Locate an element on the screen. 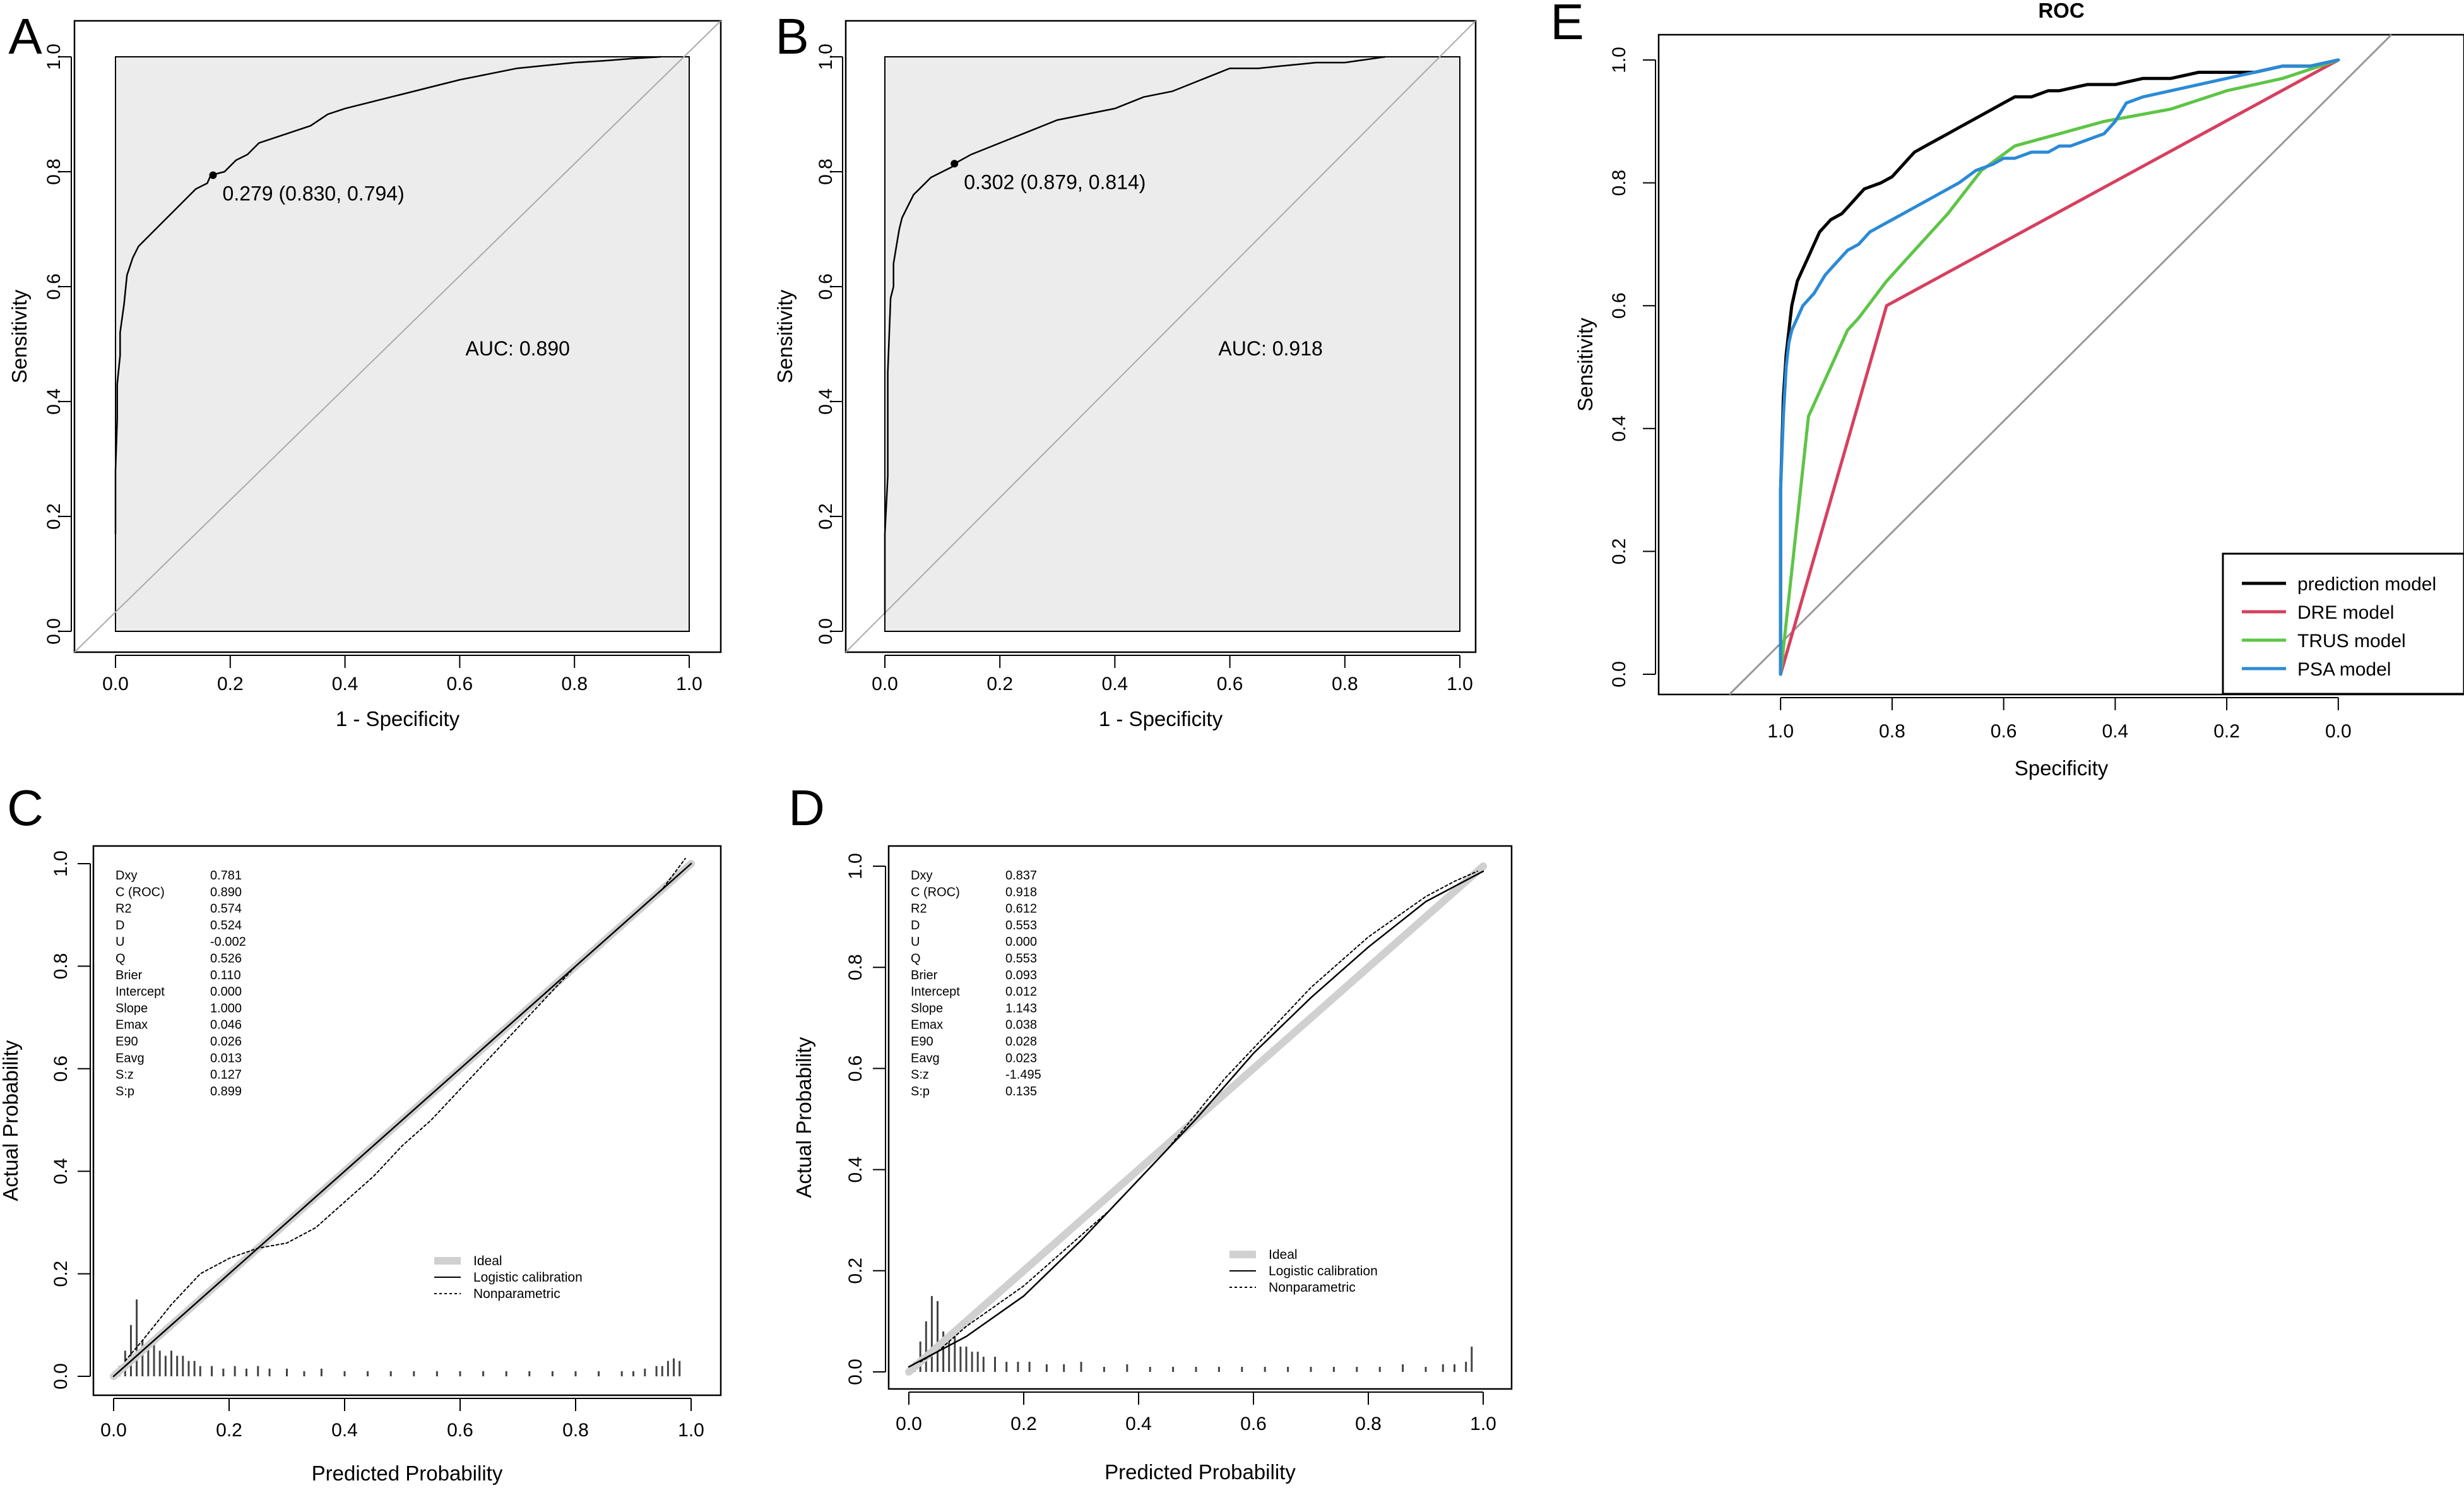 The width and height of the screenshot is (2464, 1495). stat-value: 0.023 is located at coordinates (1021, 1058).